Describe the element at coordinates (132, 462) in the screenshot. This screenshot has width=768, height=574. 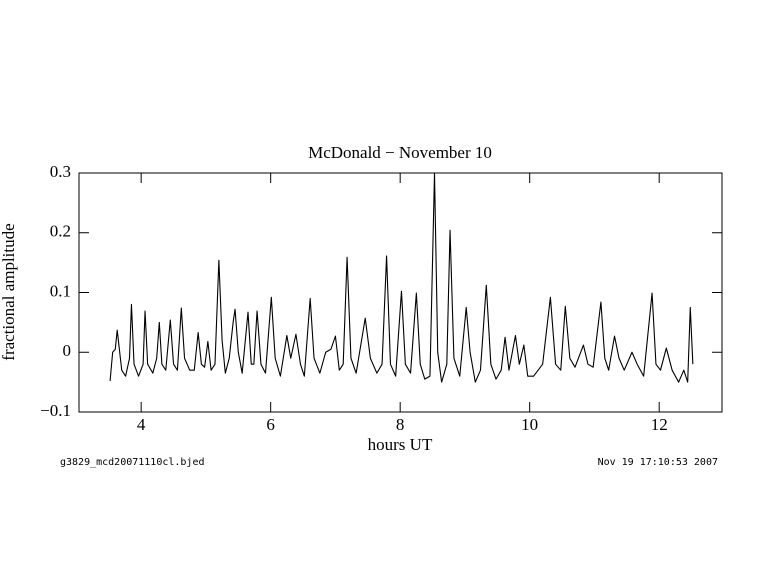
I see `file-note: g3829_mcd20071110cl.bjed` at that location.